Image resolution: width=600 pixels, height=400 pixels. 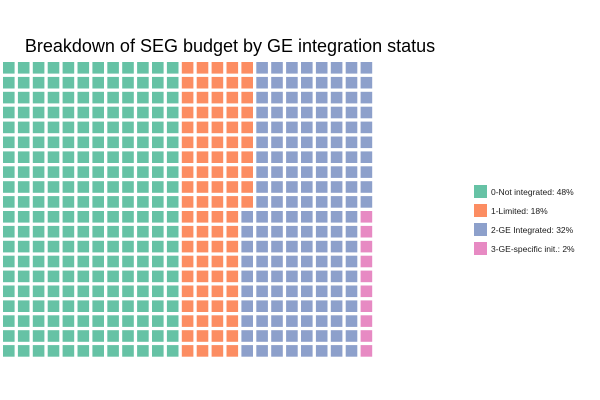 I want to click on legend-key-ge-specific, so click(x=480, y=248).